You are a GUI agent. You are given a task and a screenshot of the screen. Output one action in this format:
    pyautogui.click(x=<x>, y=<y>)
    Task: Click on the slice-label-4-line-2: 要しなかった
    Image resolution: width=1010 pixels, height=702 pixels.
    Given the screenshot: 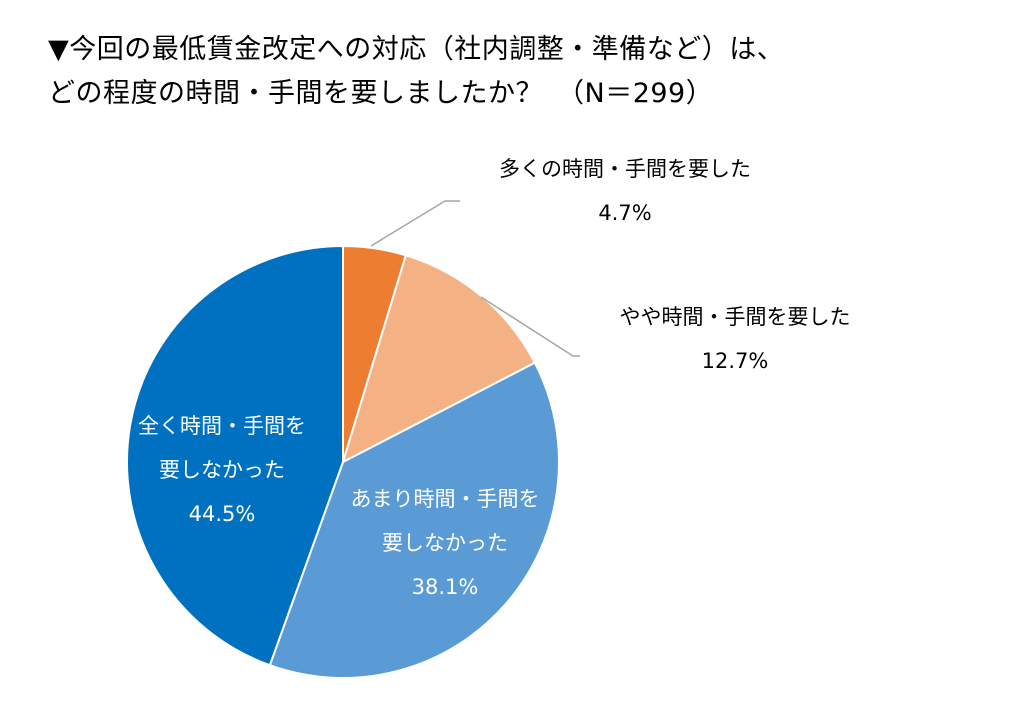 What is the action you would take?
    pyautogui.click(x=222, y=470)
    